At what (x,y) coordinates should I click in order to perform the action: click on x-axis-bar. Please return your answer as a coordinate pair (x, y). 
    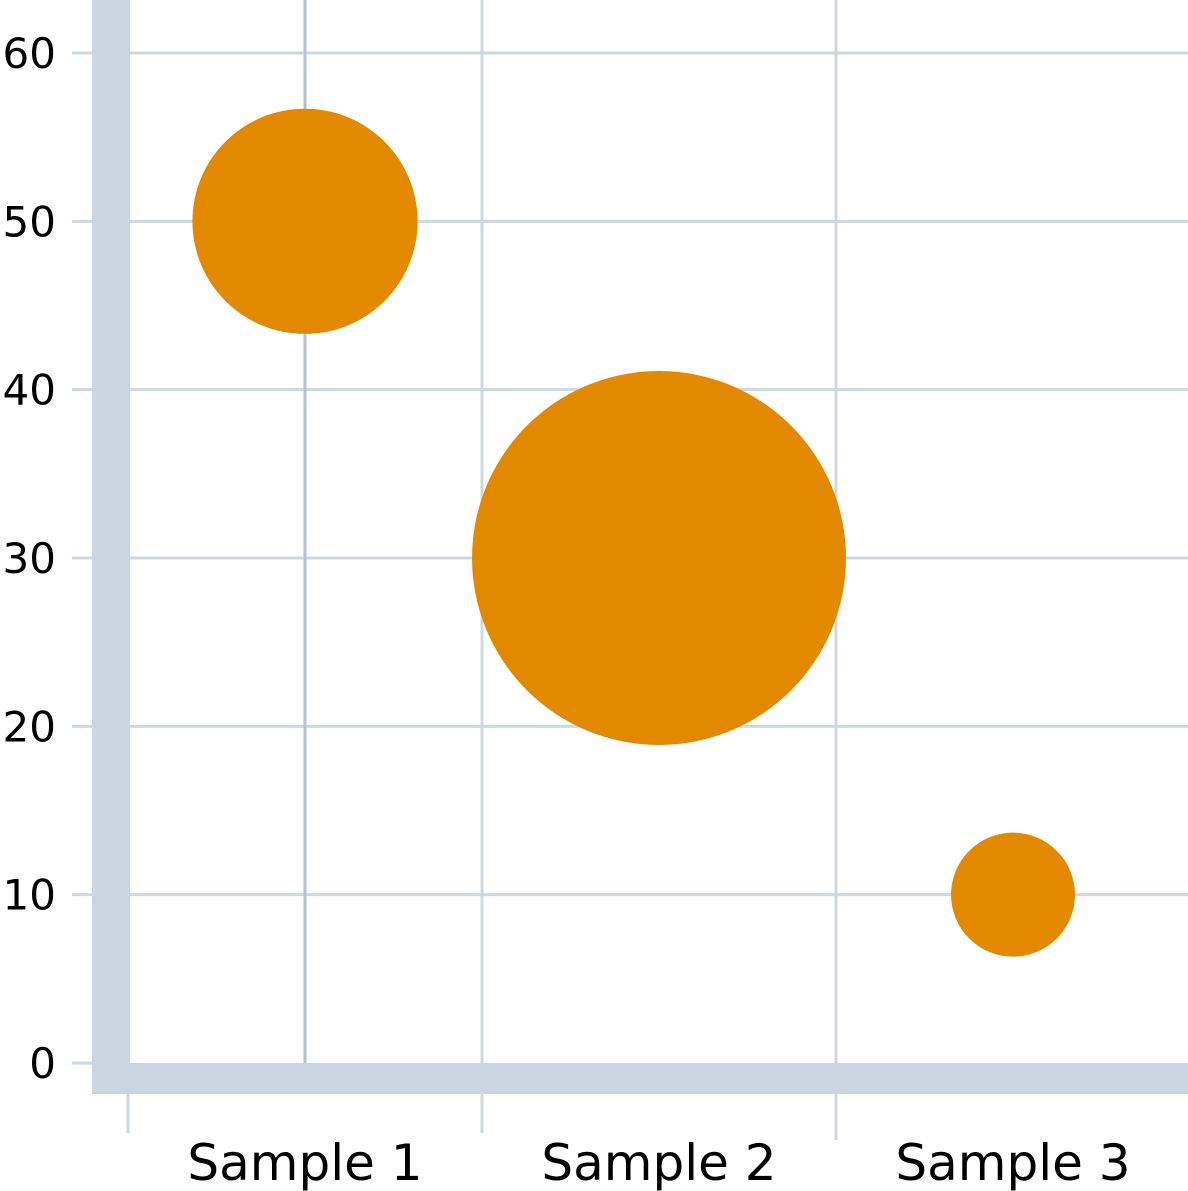
    Looking at the image, I should click on (640, 1078).